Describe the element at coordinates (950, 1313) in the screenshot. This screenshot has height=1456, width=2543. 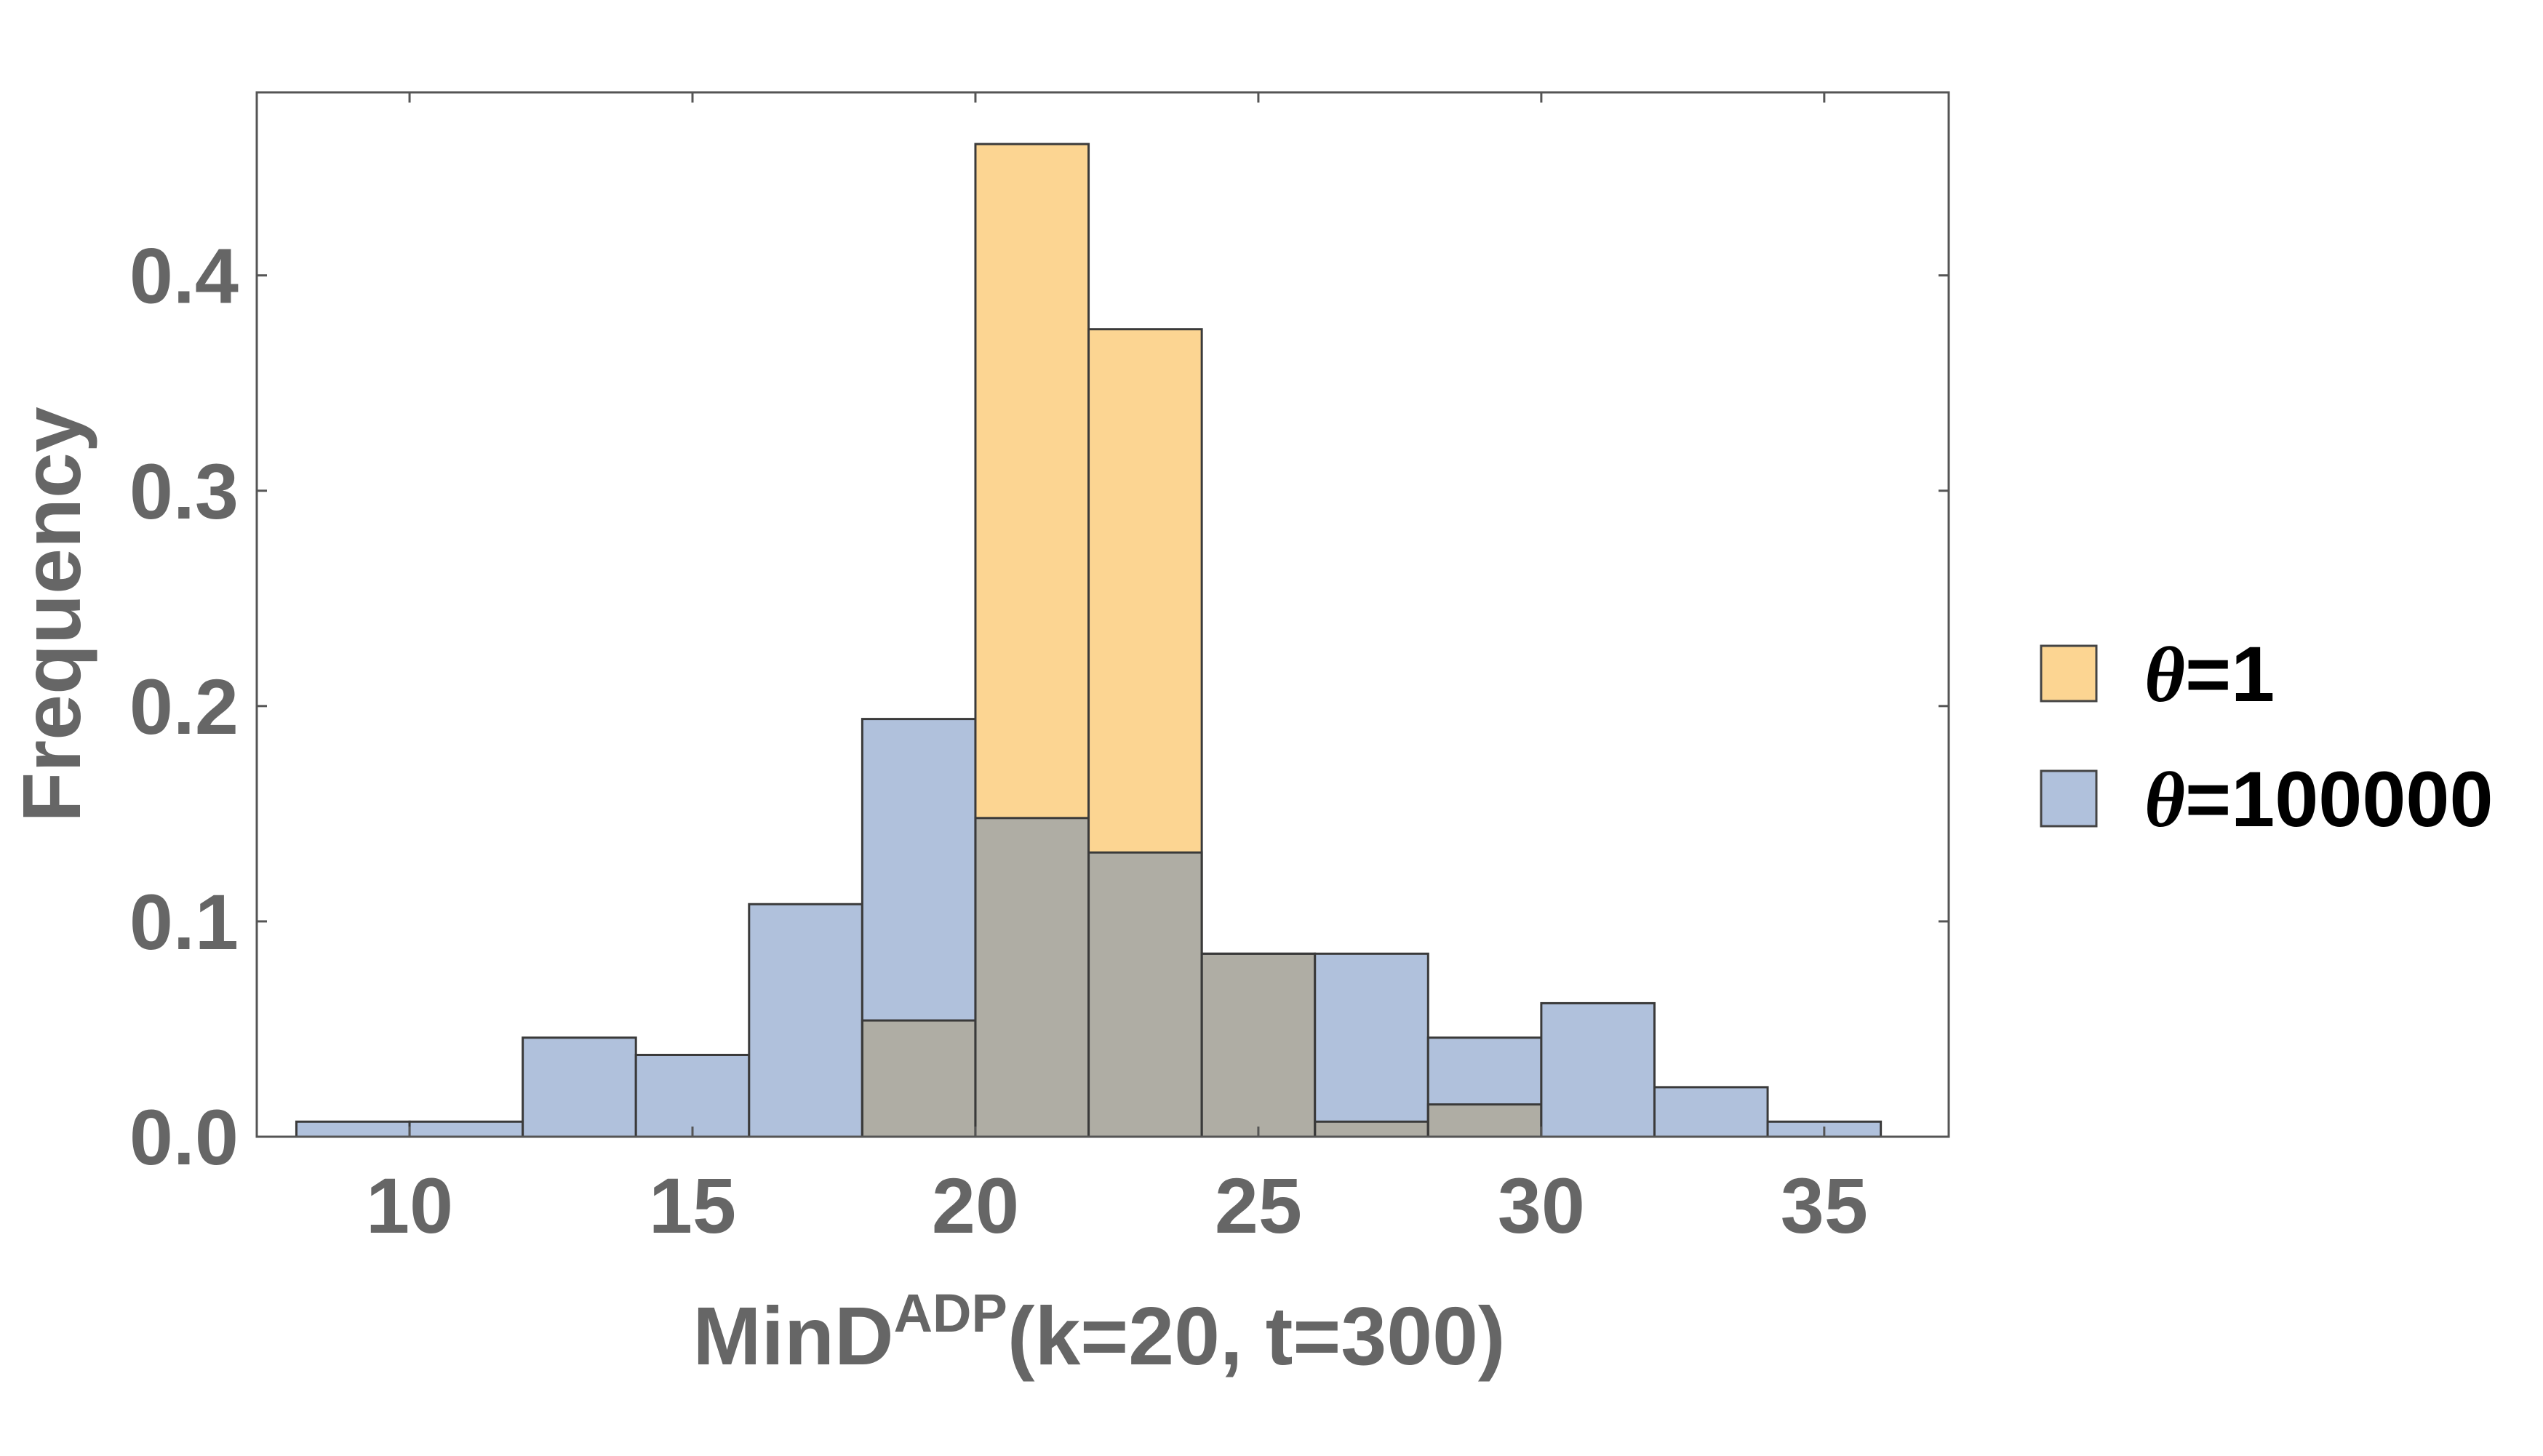
I see `x-axis-title-superscript: ADP` at that location.